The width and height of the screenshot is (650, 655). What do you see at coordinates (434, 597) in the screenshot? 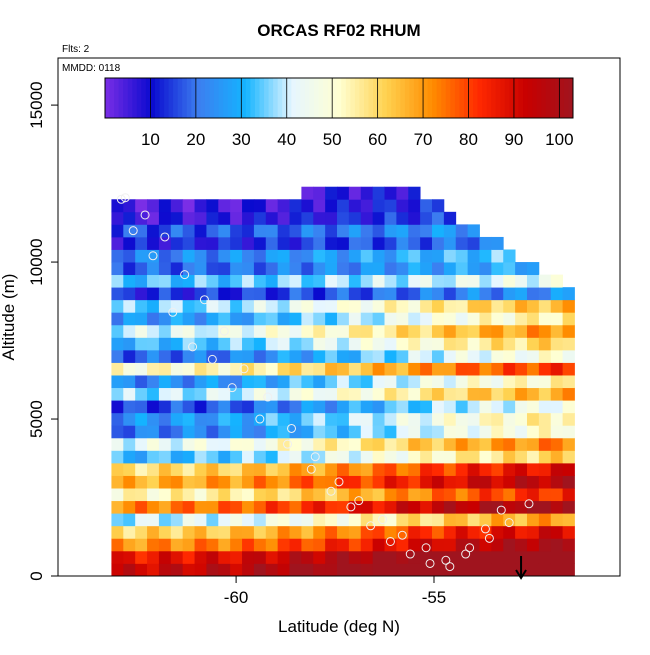
I see `x-tick-label: -55` at bounding box center [434, 597].